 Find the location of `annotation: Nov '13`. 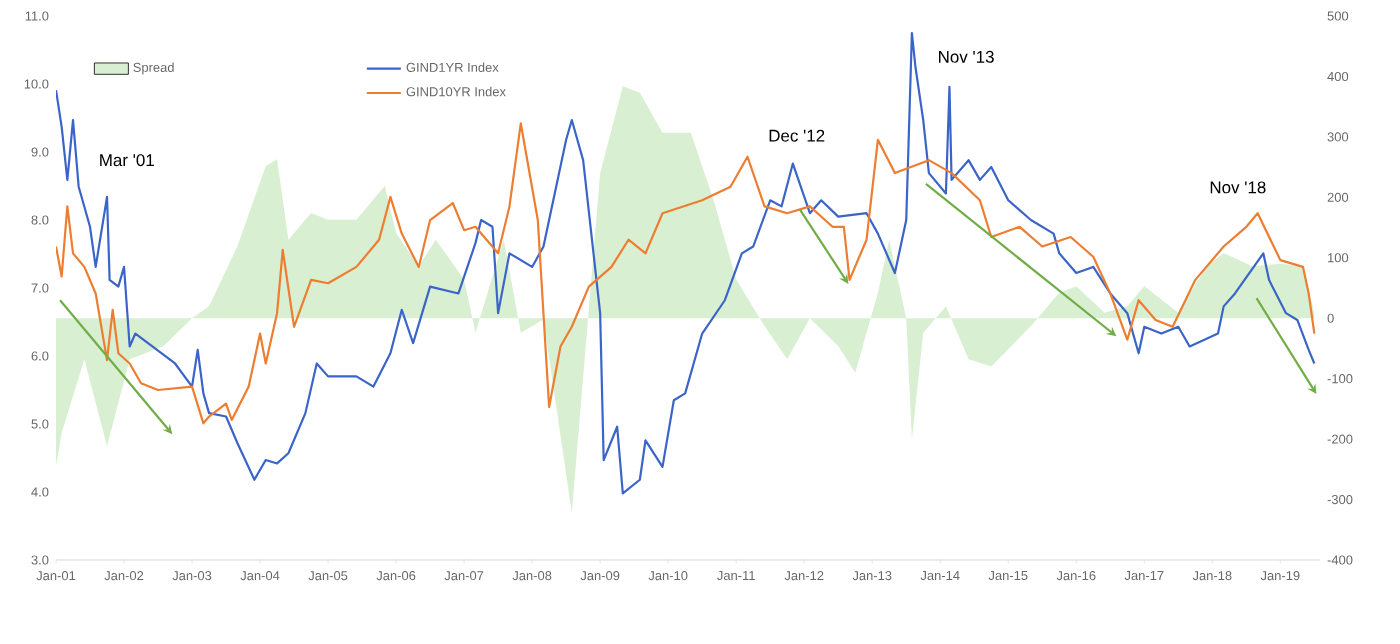

annotation: Nov '13 is located at coordinates (966, 56).